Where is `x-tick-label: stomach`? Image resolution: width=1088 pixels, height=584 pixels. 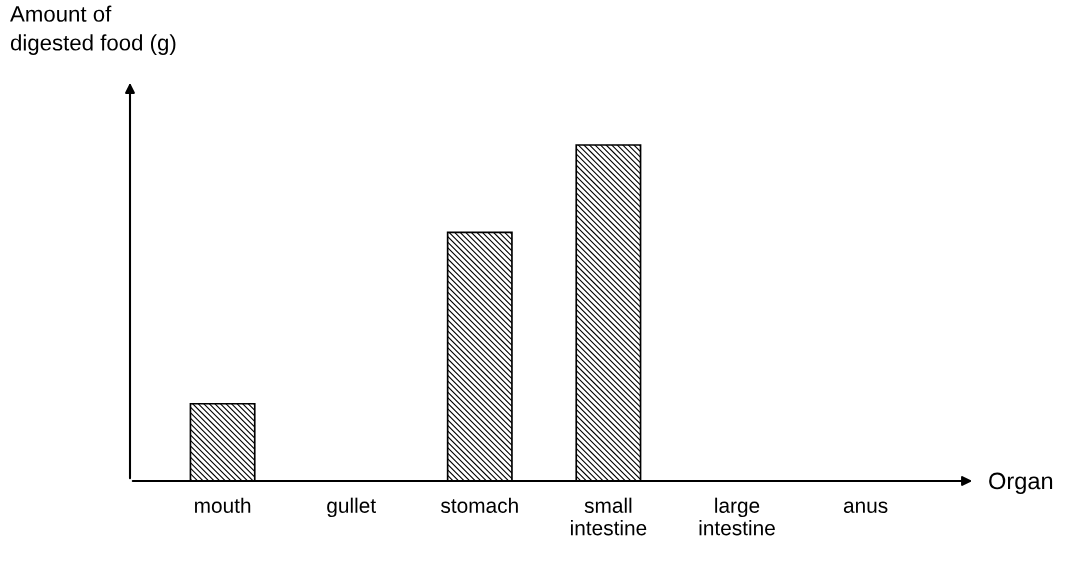 x-tick-label: stomach is located at coordinates (479, 505).